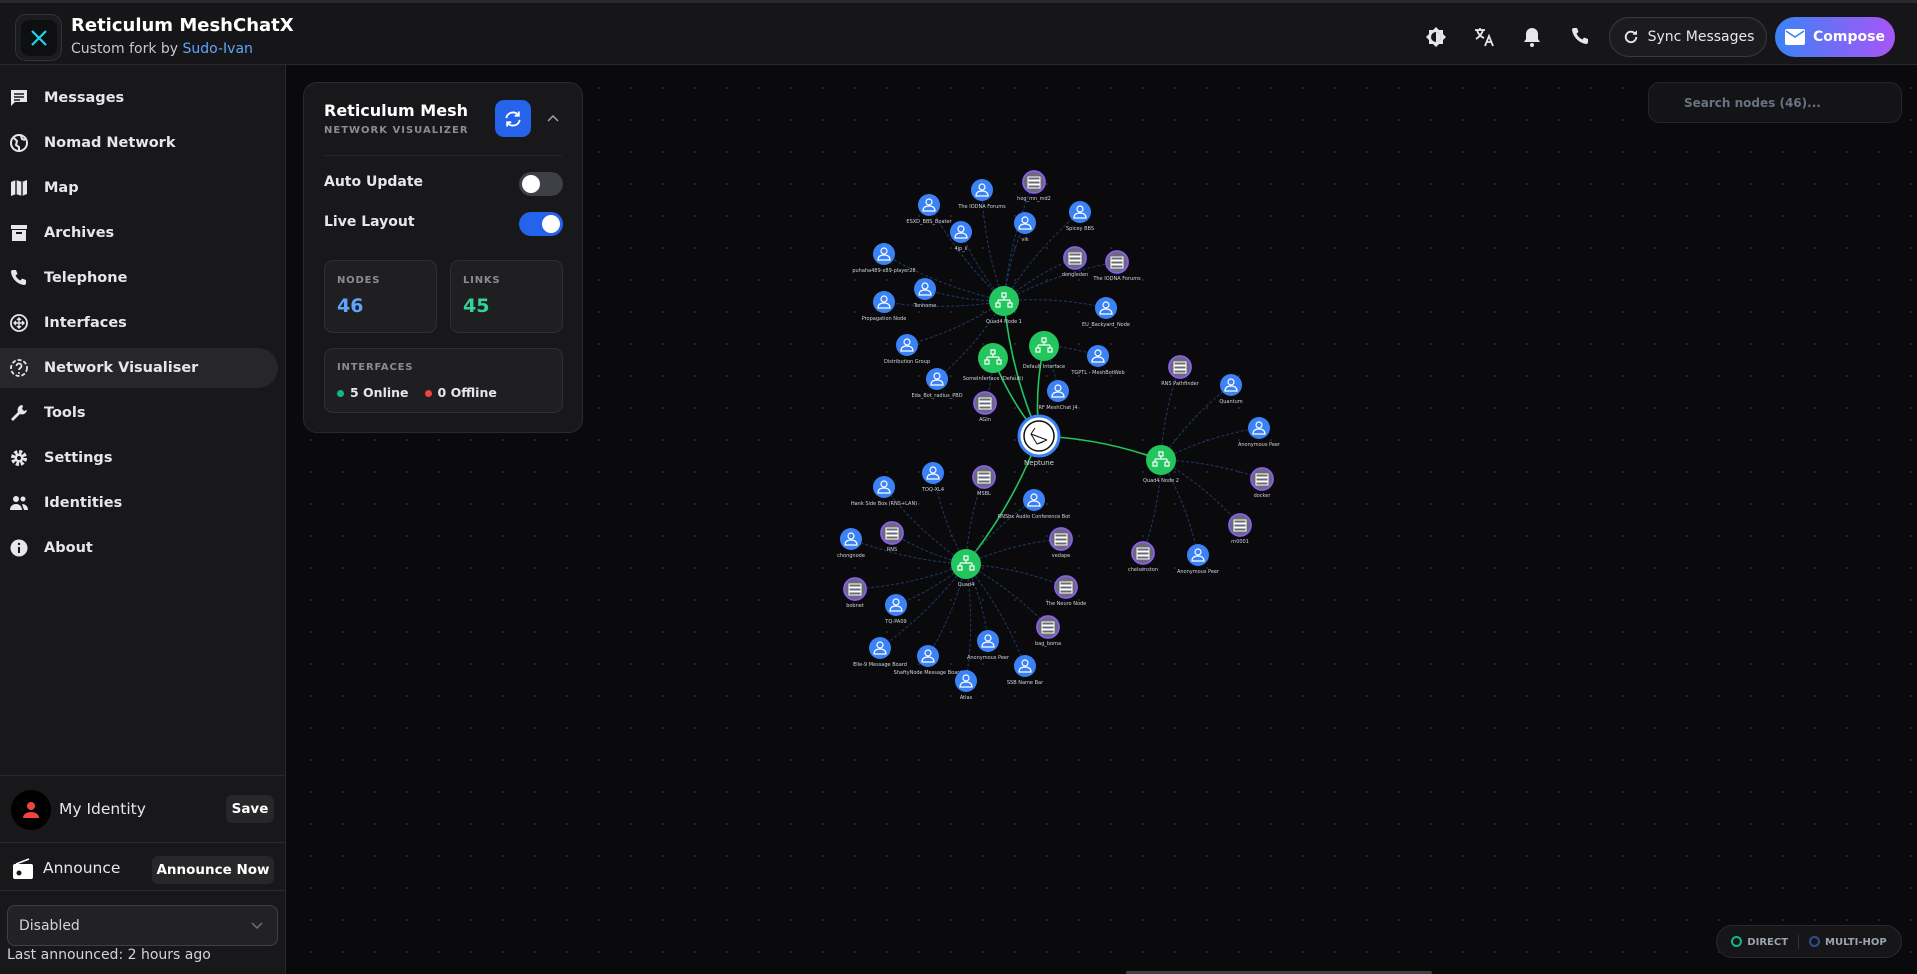 The width and height of the screenshot is (1917, 974). I want to click on graph-node-server: vedape, so click(1061, 543).